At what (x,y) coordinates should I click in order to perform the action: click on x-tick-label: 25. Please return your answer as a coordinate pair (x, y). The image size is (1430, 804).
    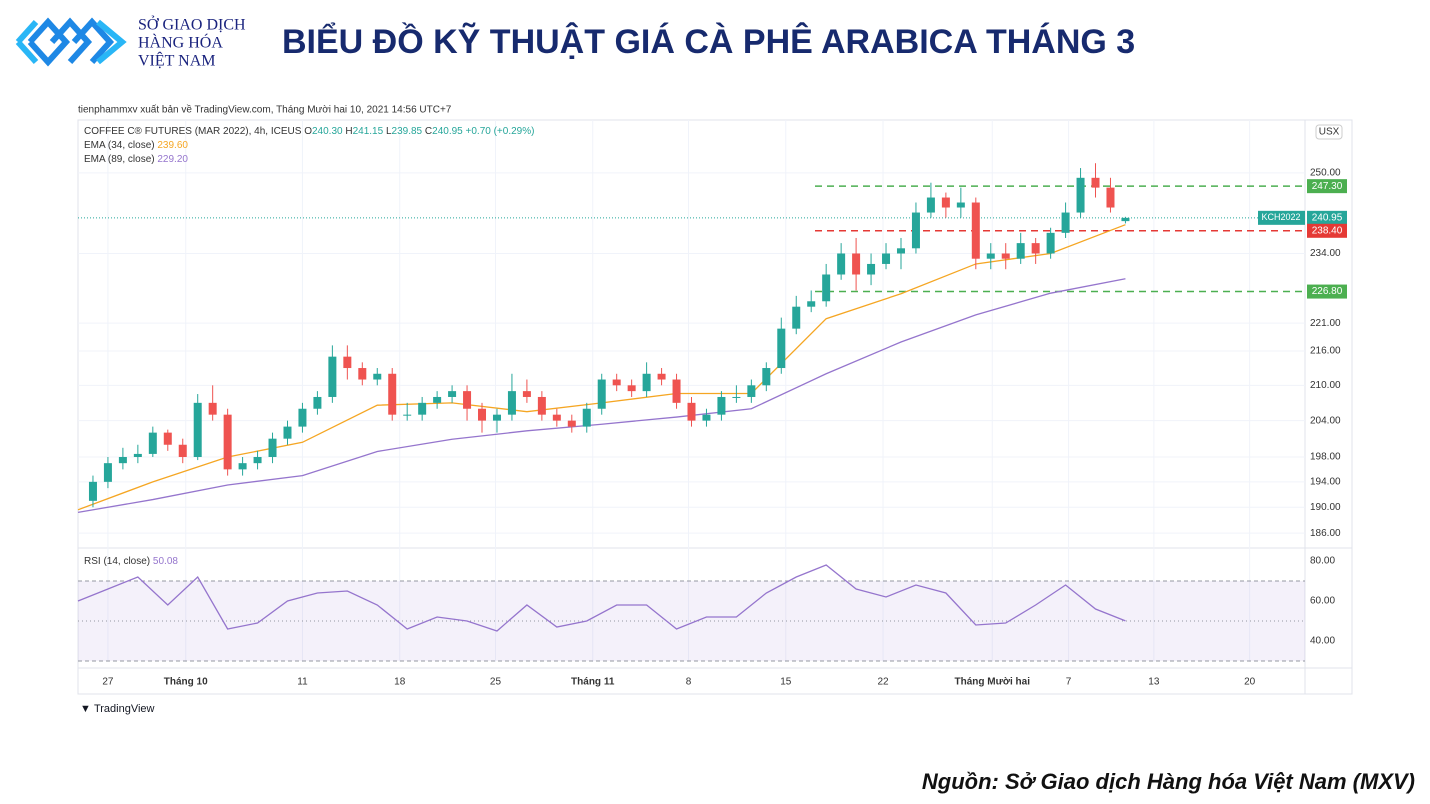
    Looking at the image, I should click on (496, 682).